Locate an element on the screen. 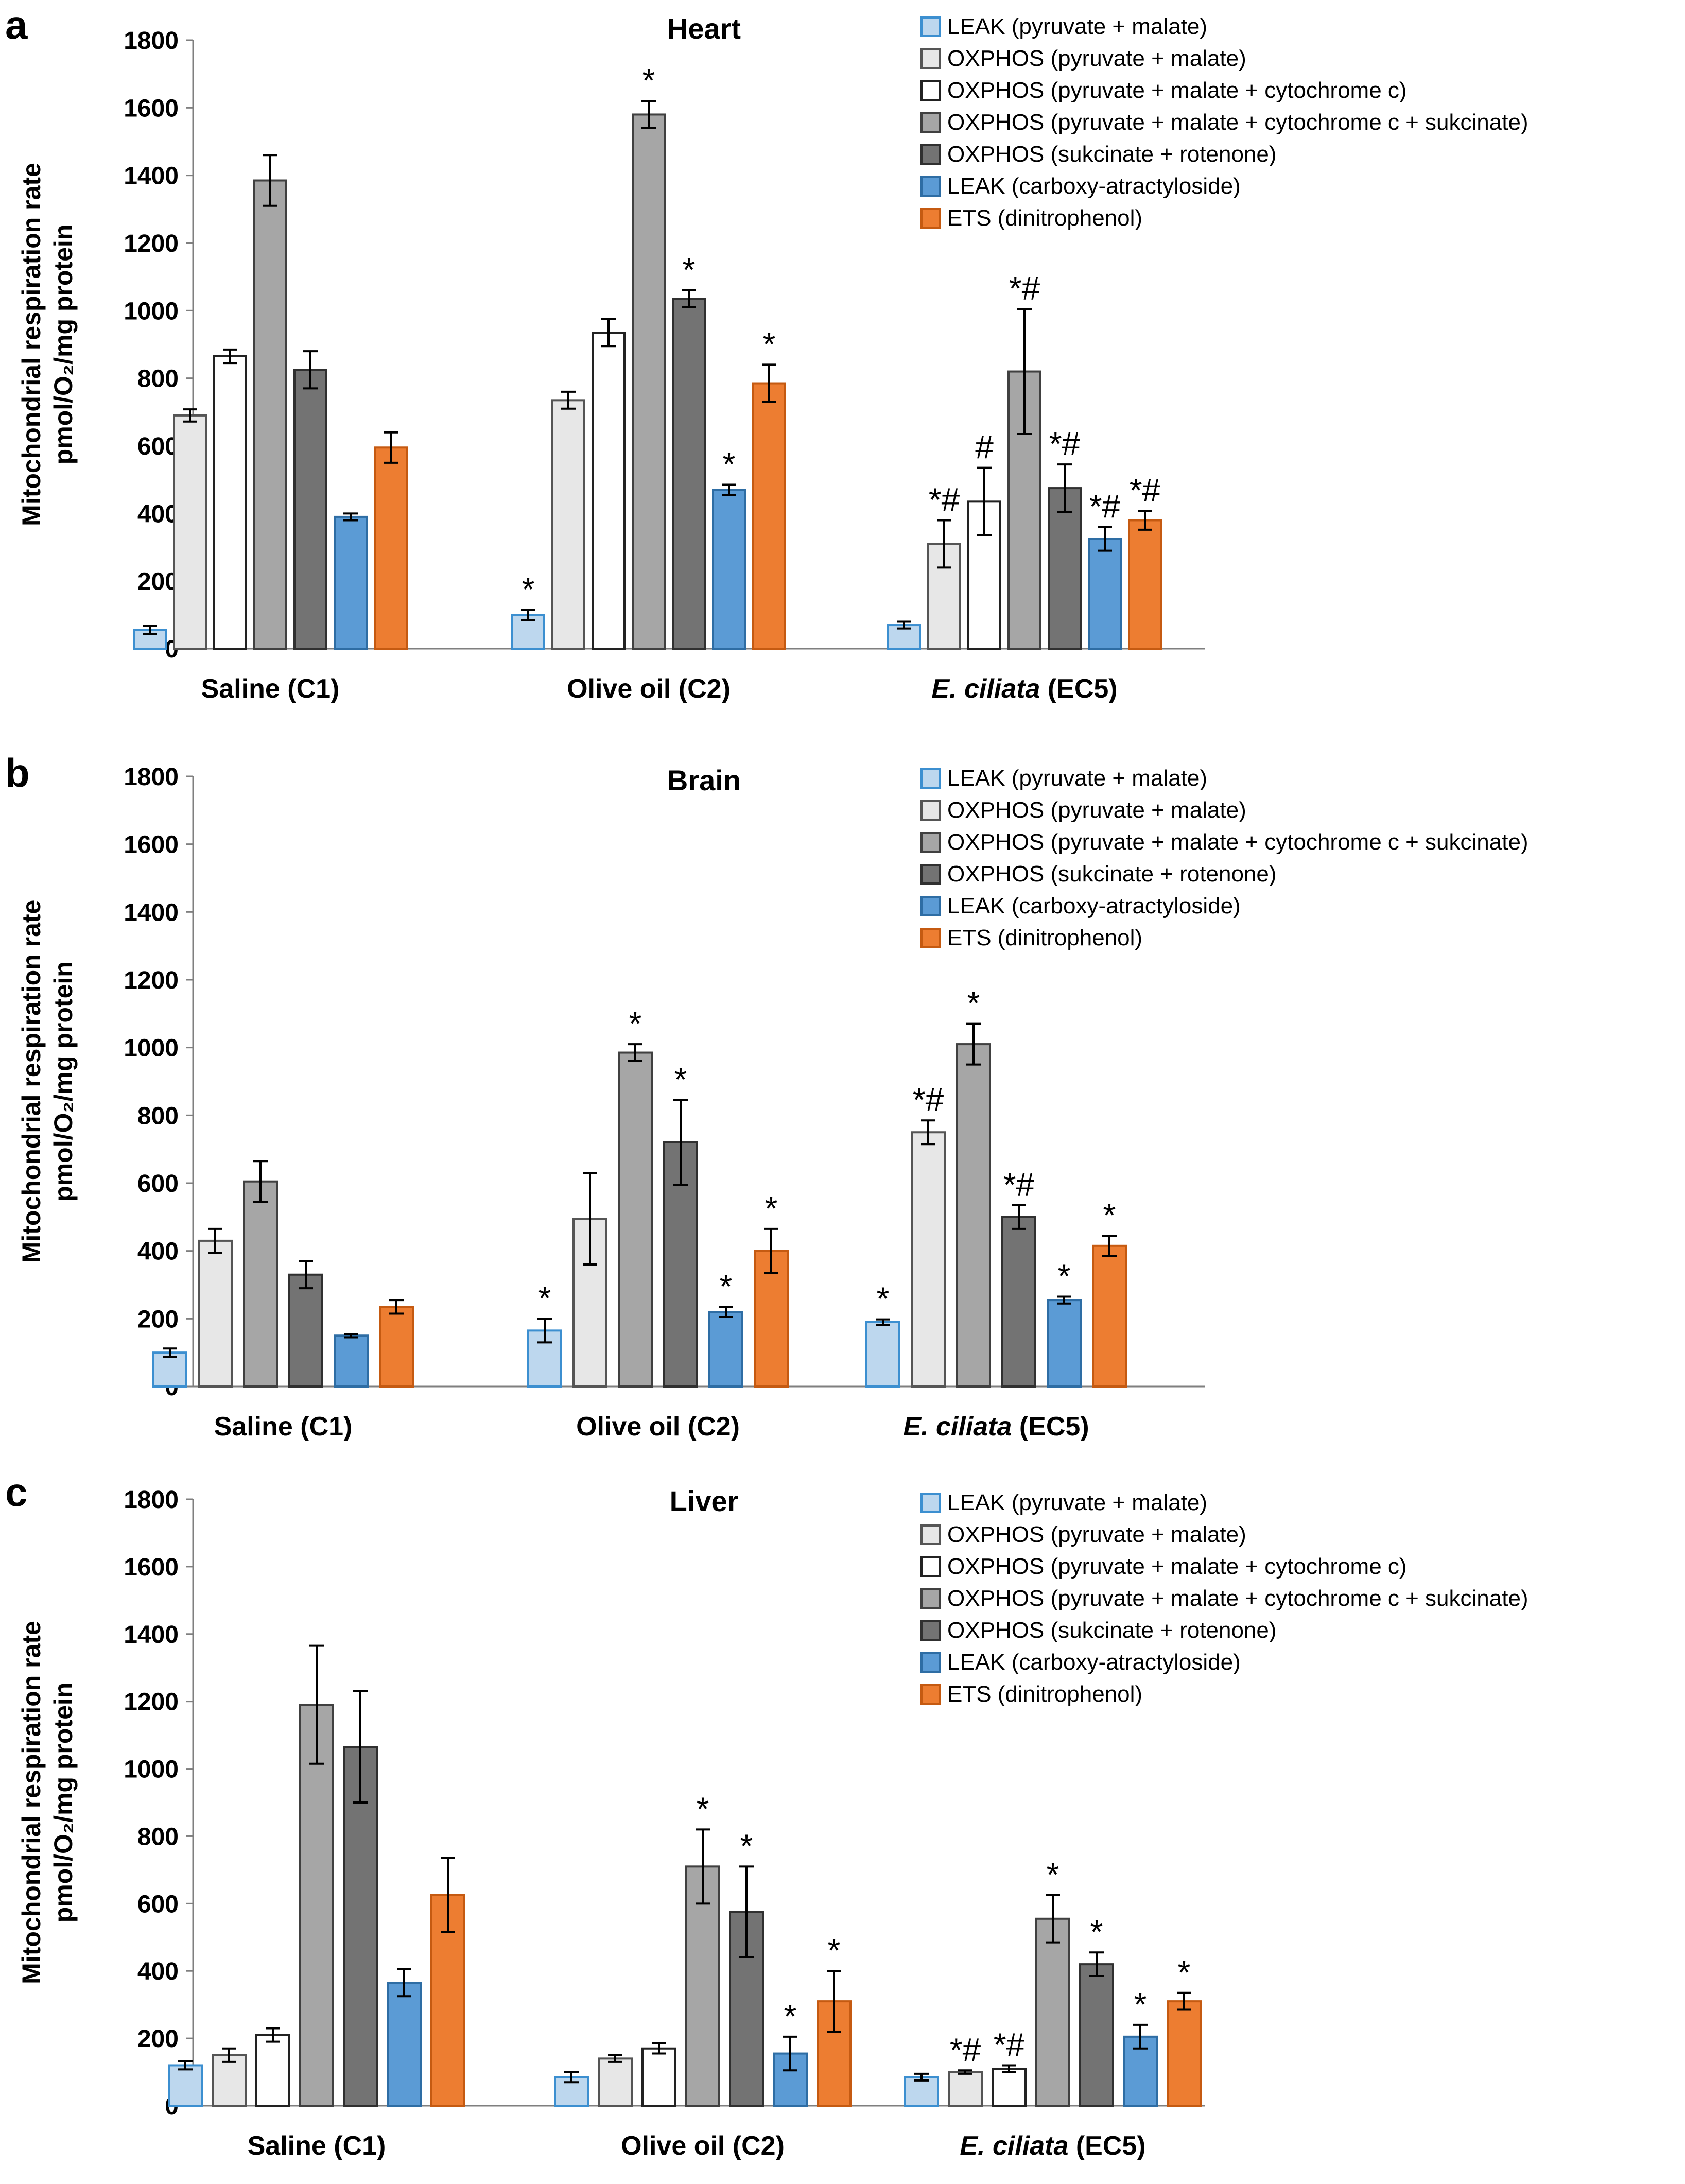  panel-title: Brain is located at coordinates (704, 780).